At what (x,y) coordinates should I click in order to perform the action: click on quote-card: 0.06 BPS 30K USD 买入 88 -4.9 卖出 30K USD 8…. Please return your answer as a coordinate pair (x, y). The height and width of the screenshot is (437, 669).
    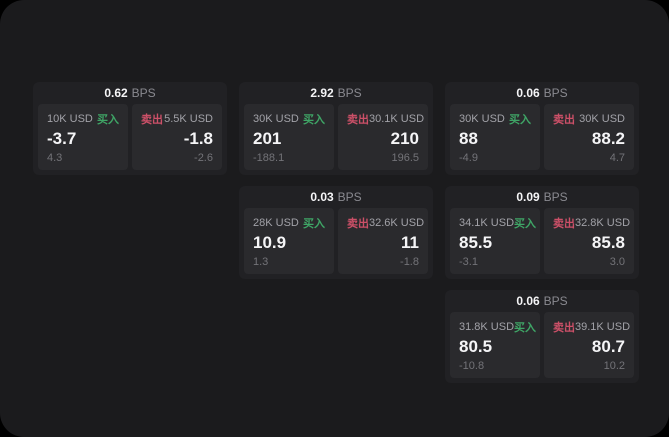
    Looking at the image, I should click on (542, 128).